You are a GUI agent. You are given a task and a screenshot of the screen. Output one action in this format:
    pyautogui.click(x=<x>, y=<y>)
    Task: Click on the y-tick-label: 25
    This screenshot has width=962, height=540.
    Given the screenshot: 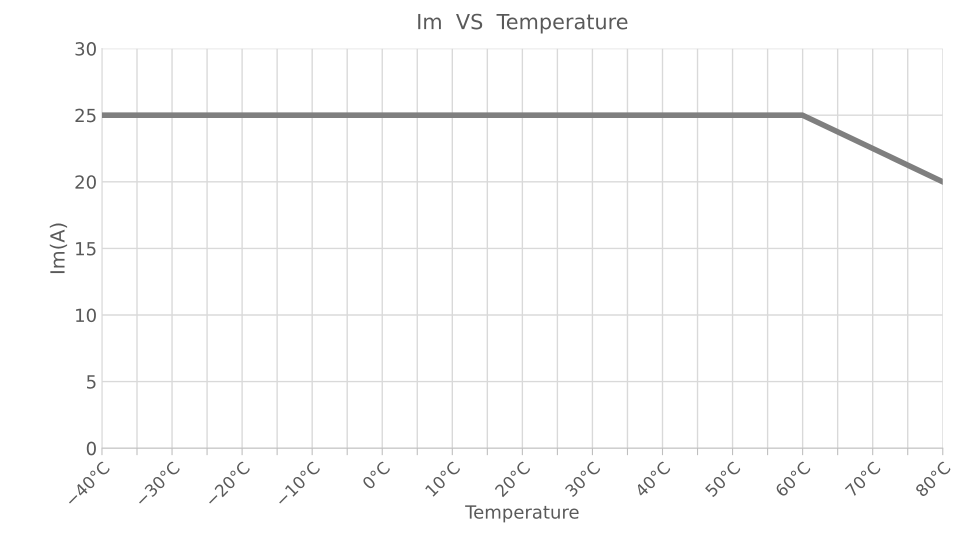 What is the action you would take?
    pyautogui.click(x=85, y=115)
    